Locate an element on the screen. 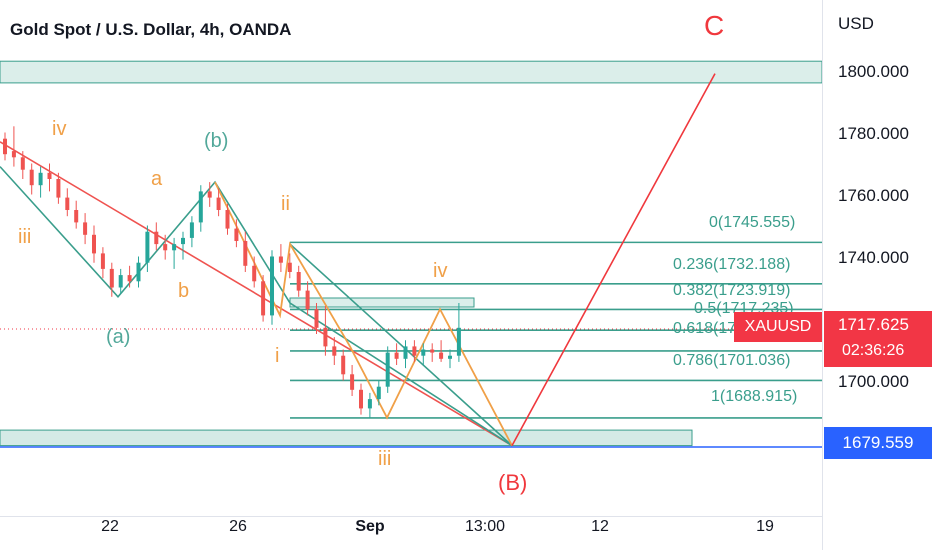 Image resolution: width=932 pixels, height=550 pixels. wave-label-a-paren: (a) is located at coordinates (118, 337).